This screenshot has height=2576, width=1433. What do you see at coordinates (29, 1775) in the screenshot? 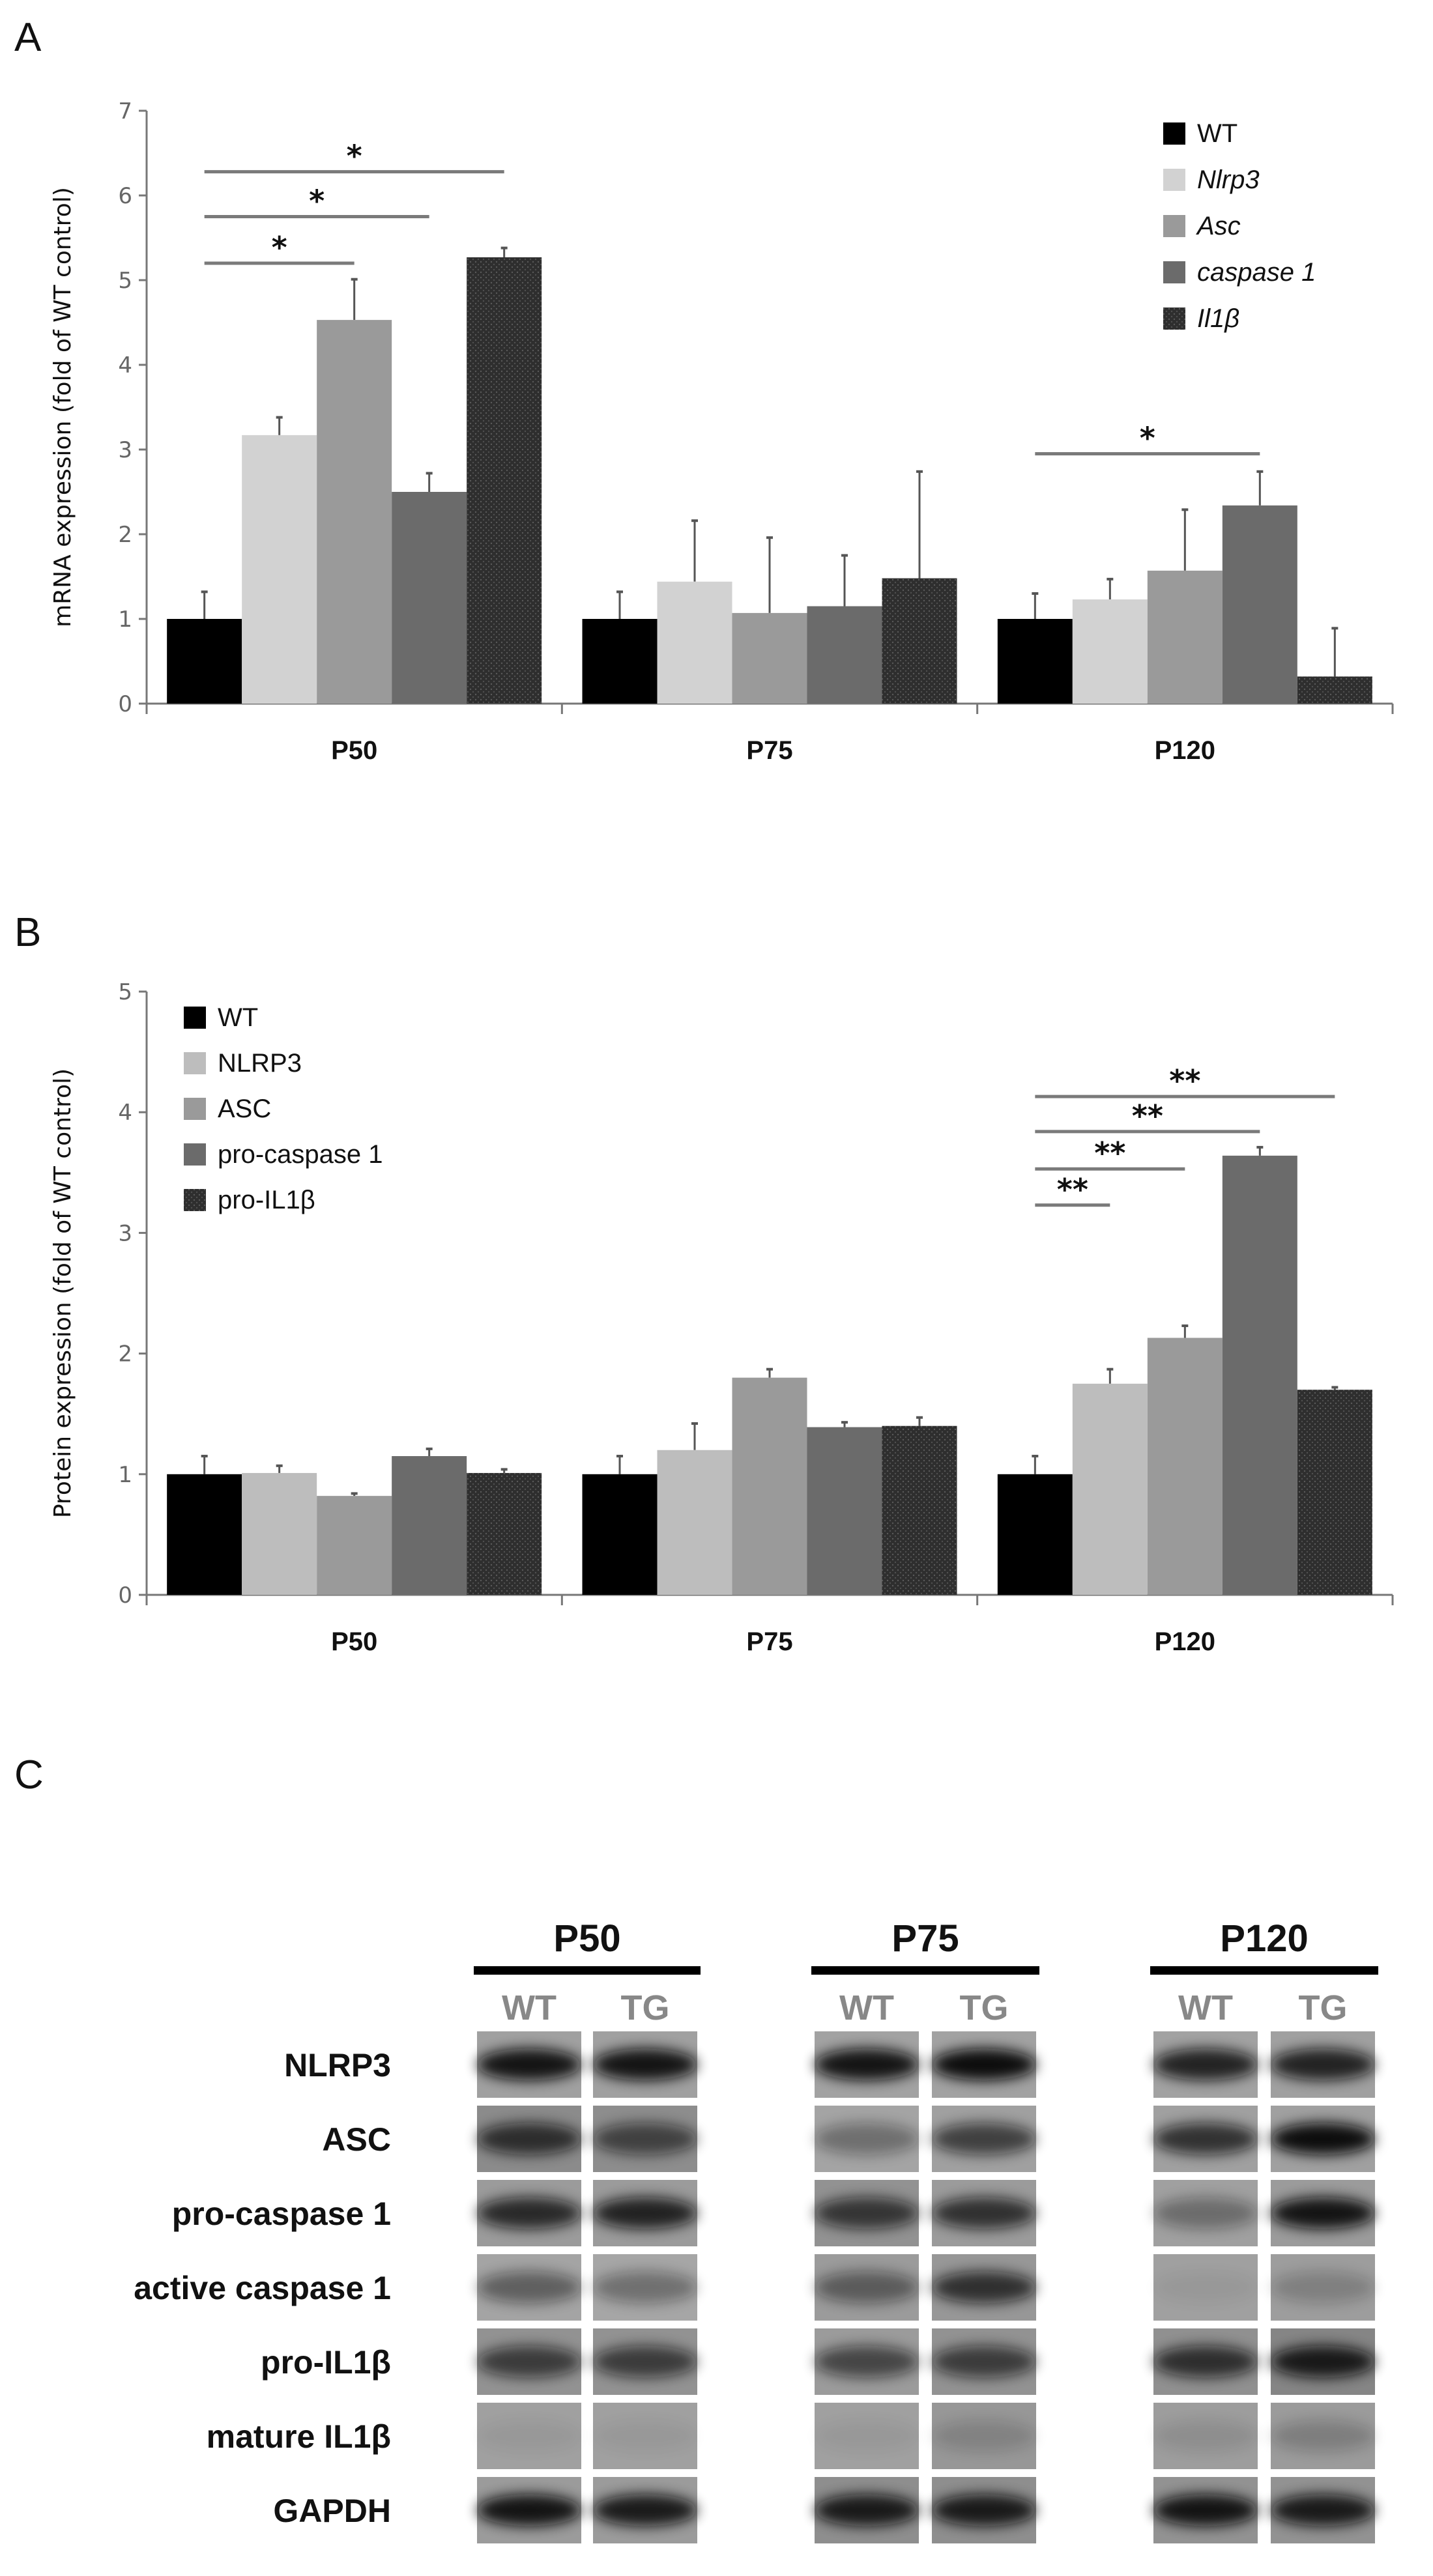
I see `panel-label-c: C` at bounding box center [29, 1775].